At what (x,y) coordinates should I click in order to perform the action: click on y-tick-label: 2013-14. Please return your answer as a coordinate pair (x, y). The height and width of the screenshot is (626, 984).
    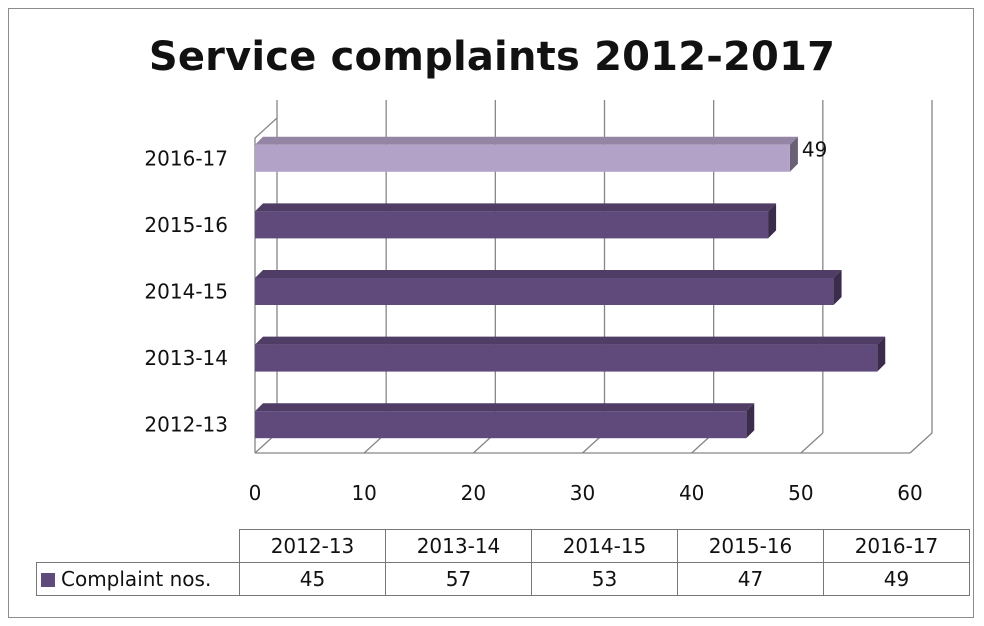
    Looking at the image, I should click on (186, 358).